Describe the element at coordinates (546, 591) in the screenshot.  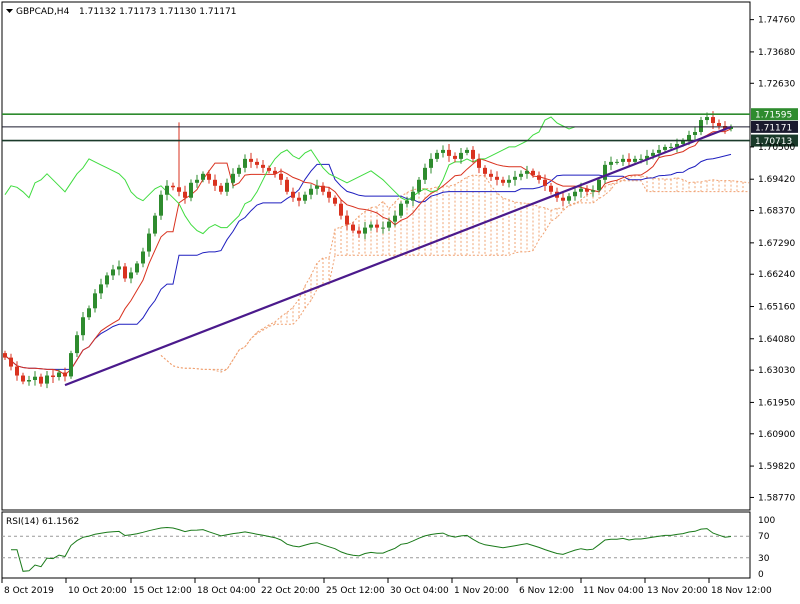
I see `x-tick-label: 6 Nov 12:00` at that location.